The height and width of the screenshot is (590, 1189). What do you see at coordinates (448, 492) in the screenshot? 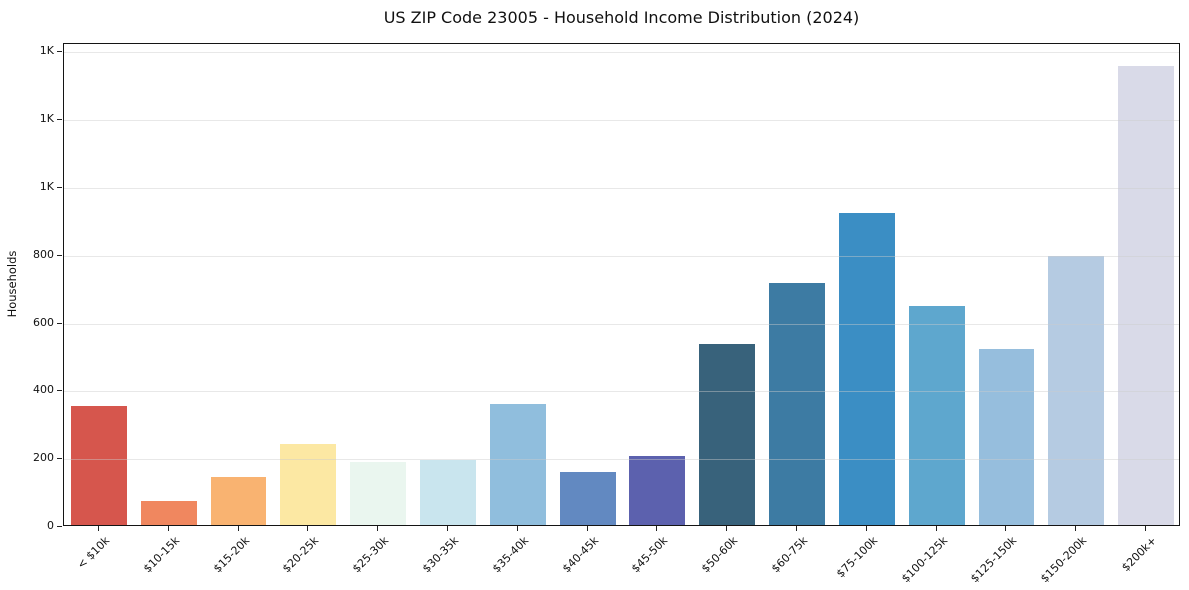
I see `bar-$30-35k` at bounding box center [448, 492].